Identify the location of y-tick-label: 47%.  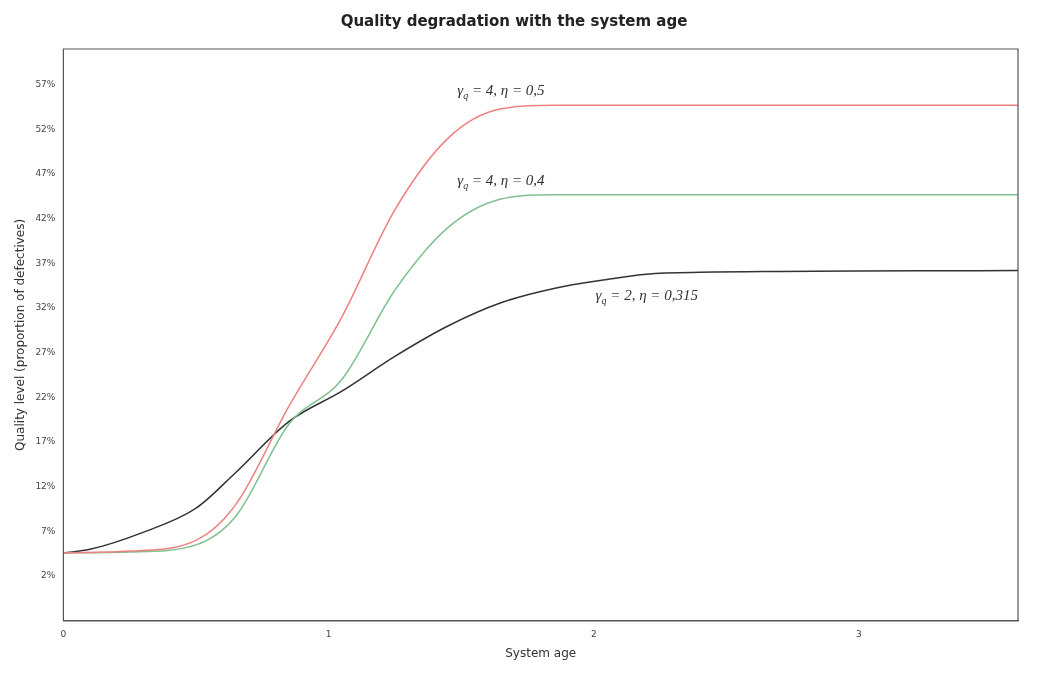
(45, 173).